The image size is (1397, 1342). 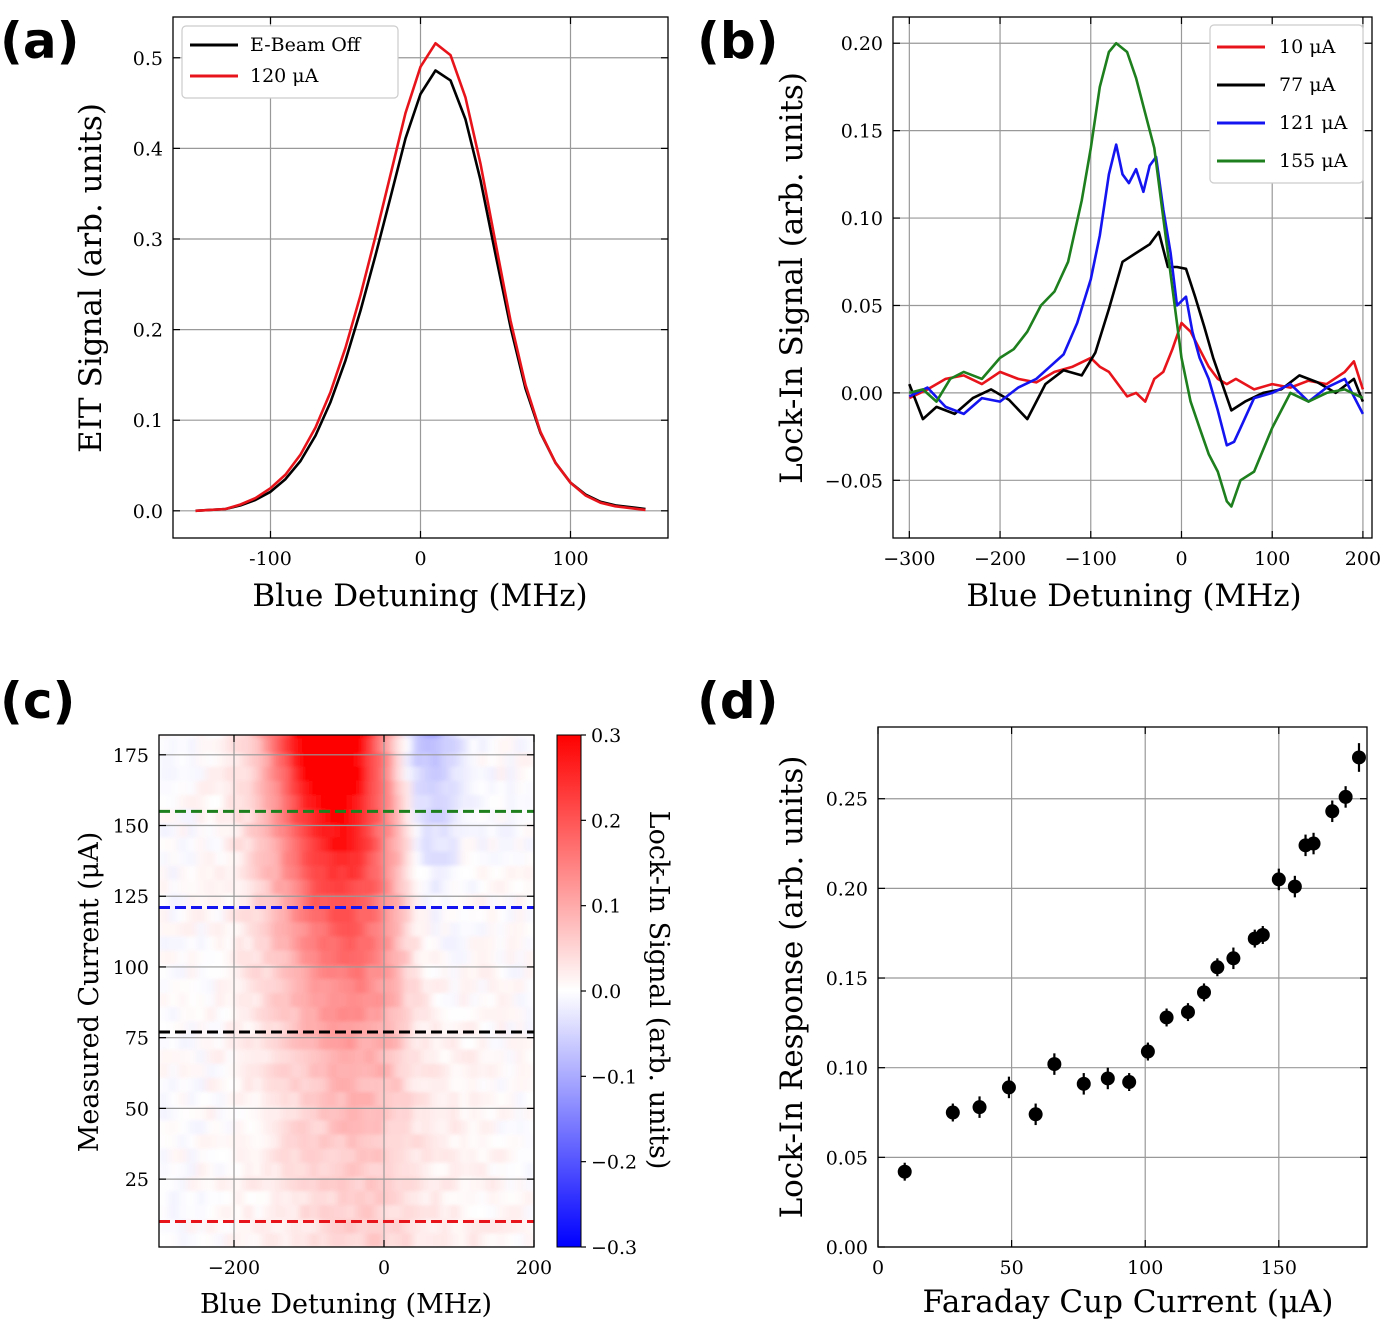 I want to click on ytick-label: 0.5, so click(x=148, y=59).